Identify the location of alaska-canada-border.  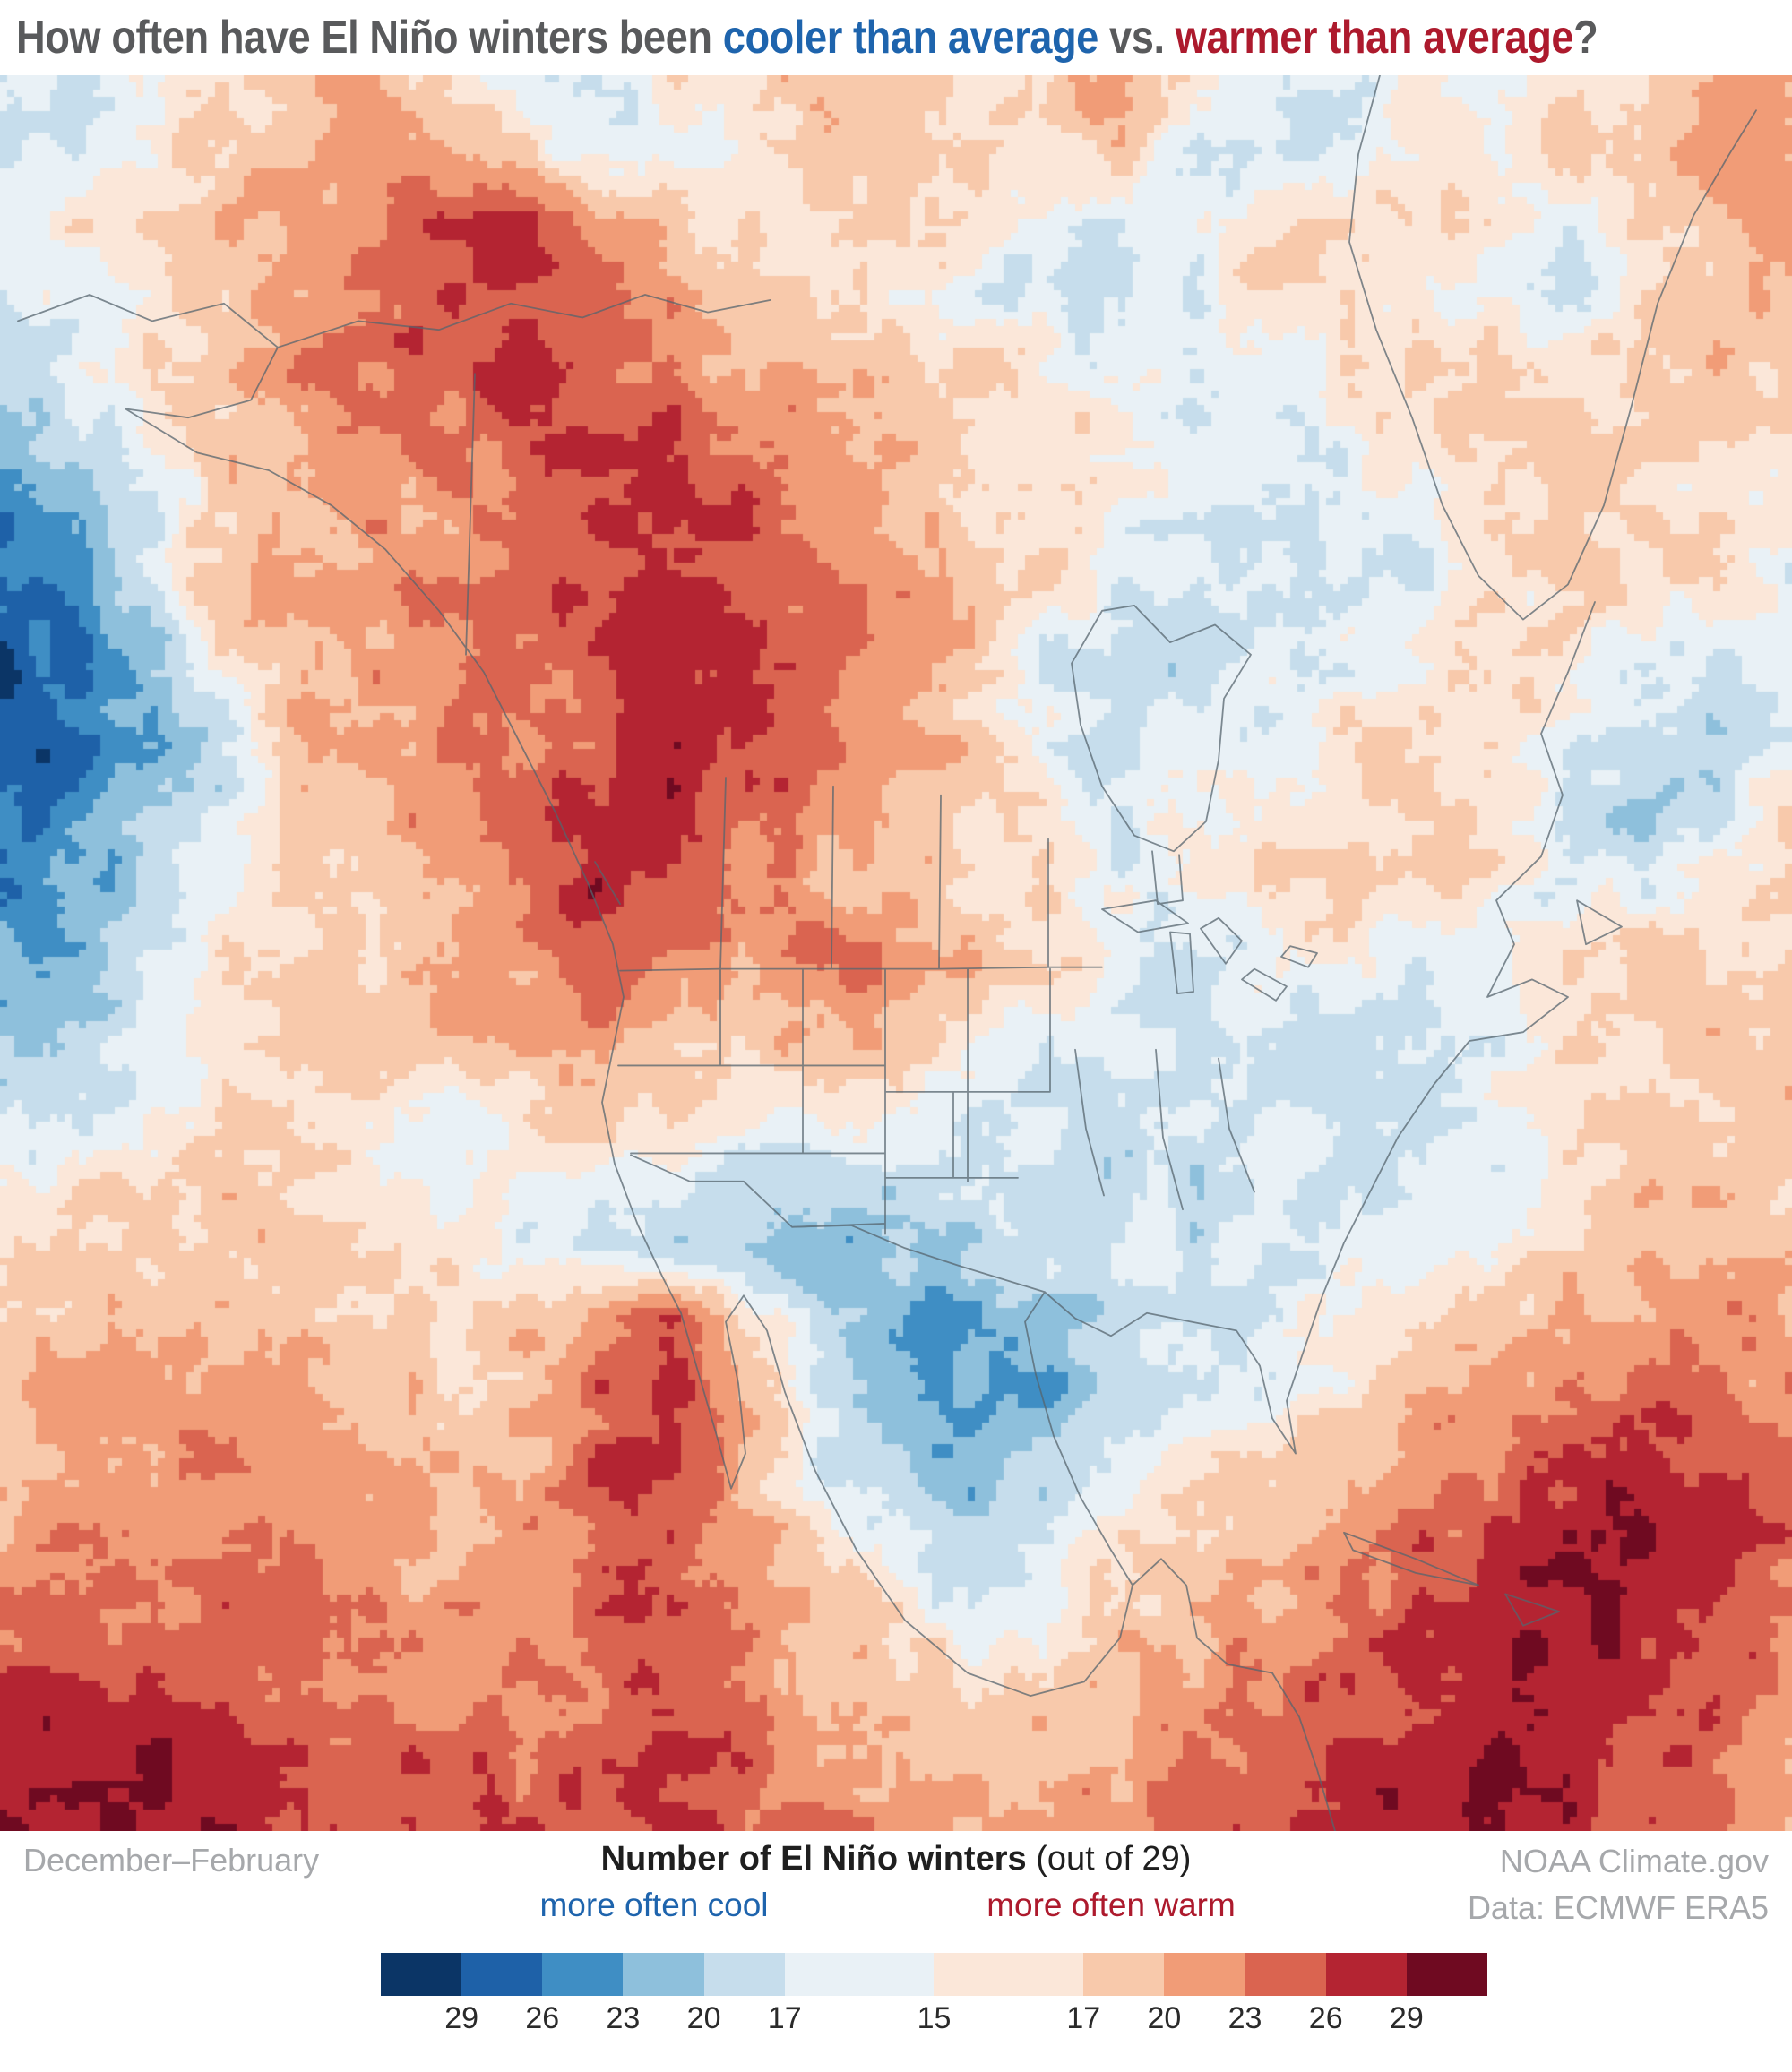
(470, 514).